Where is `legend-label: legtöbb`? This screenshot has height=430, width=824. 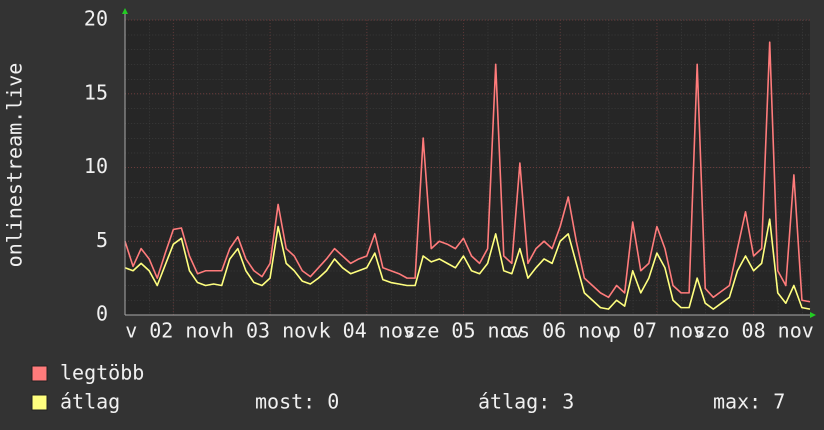
legend-label: legtöbb is located at coordinates (102, 373).